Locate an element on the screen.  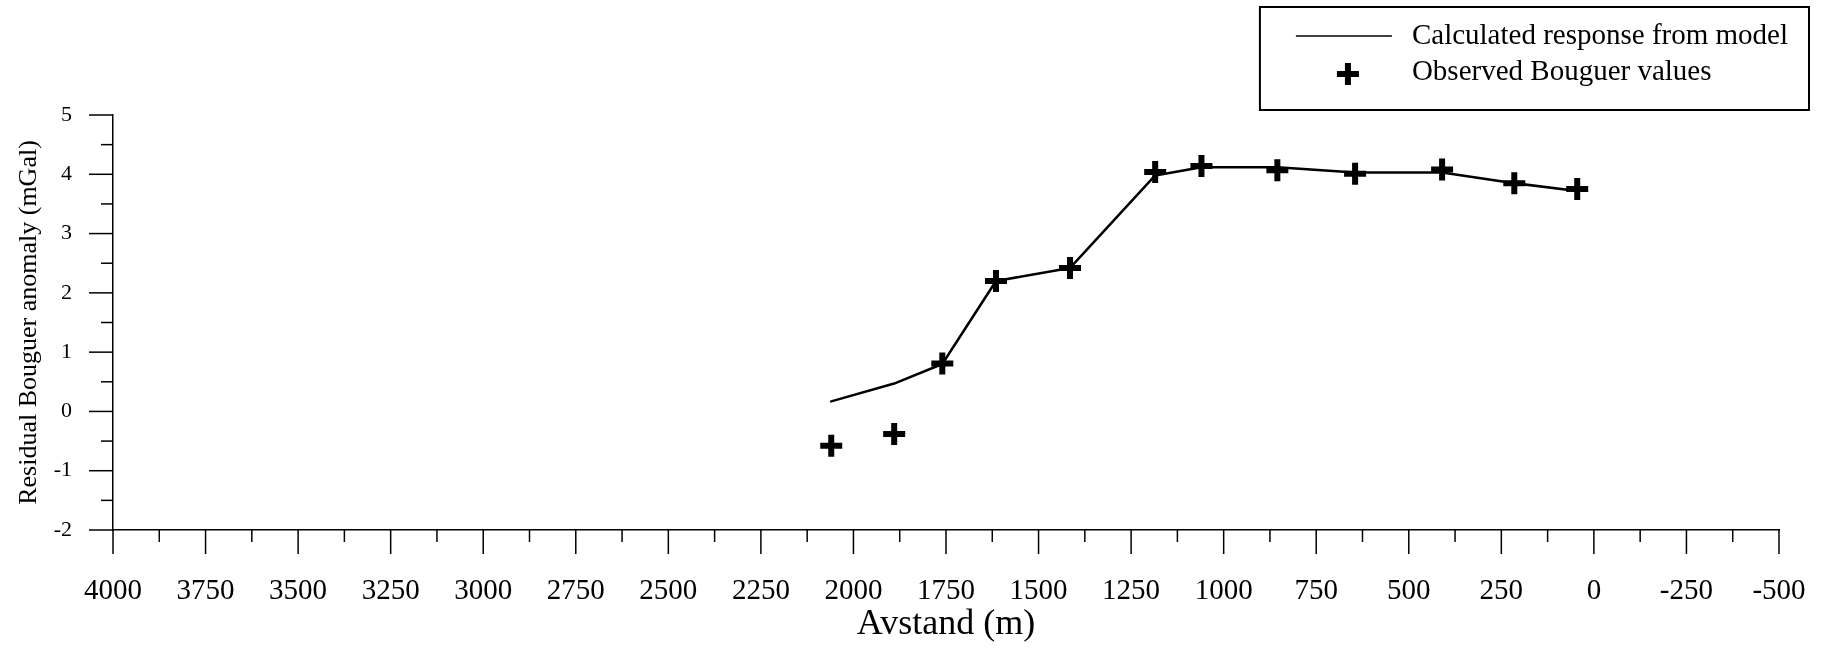
y-tick-label: -1 is located at coordinates (62, 469).